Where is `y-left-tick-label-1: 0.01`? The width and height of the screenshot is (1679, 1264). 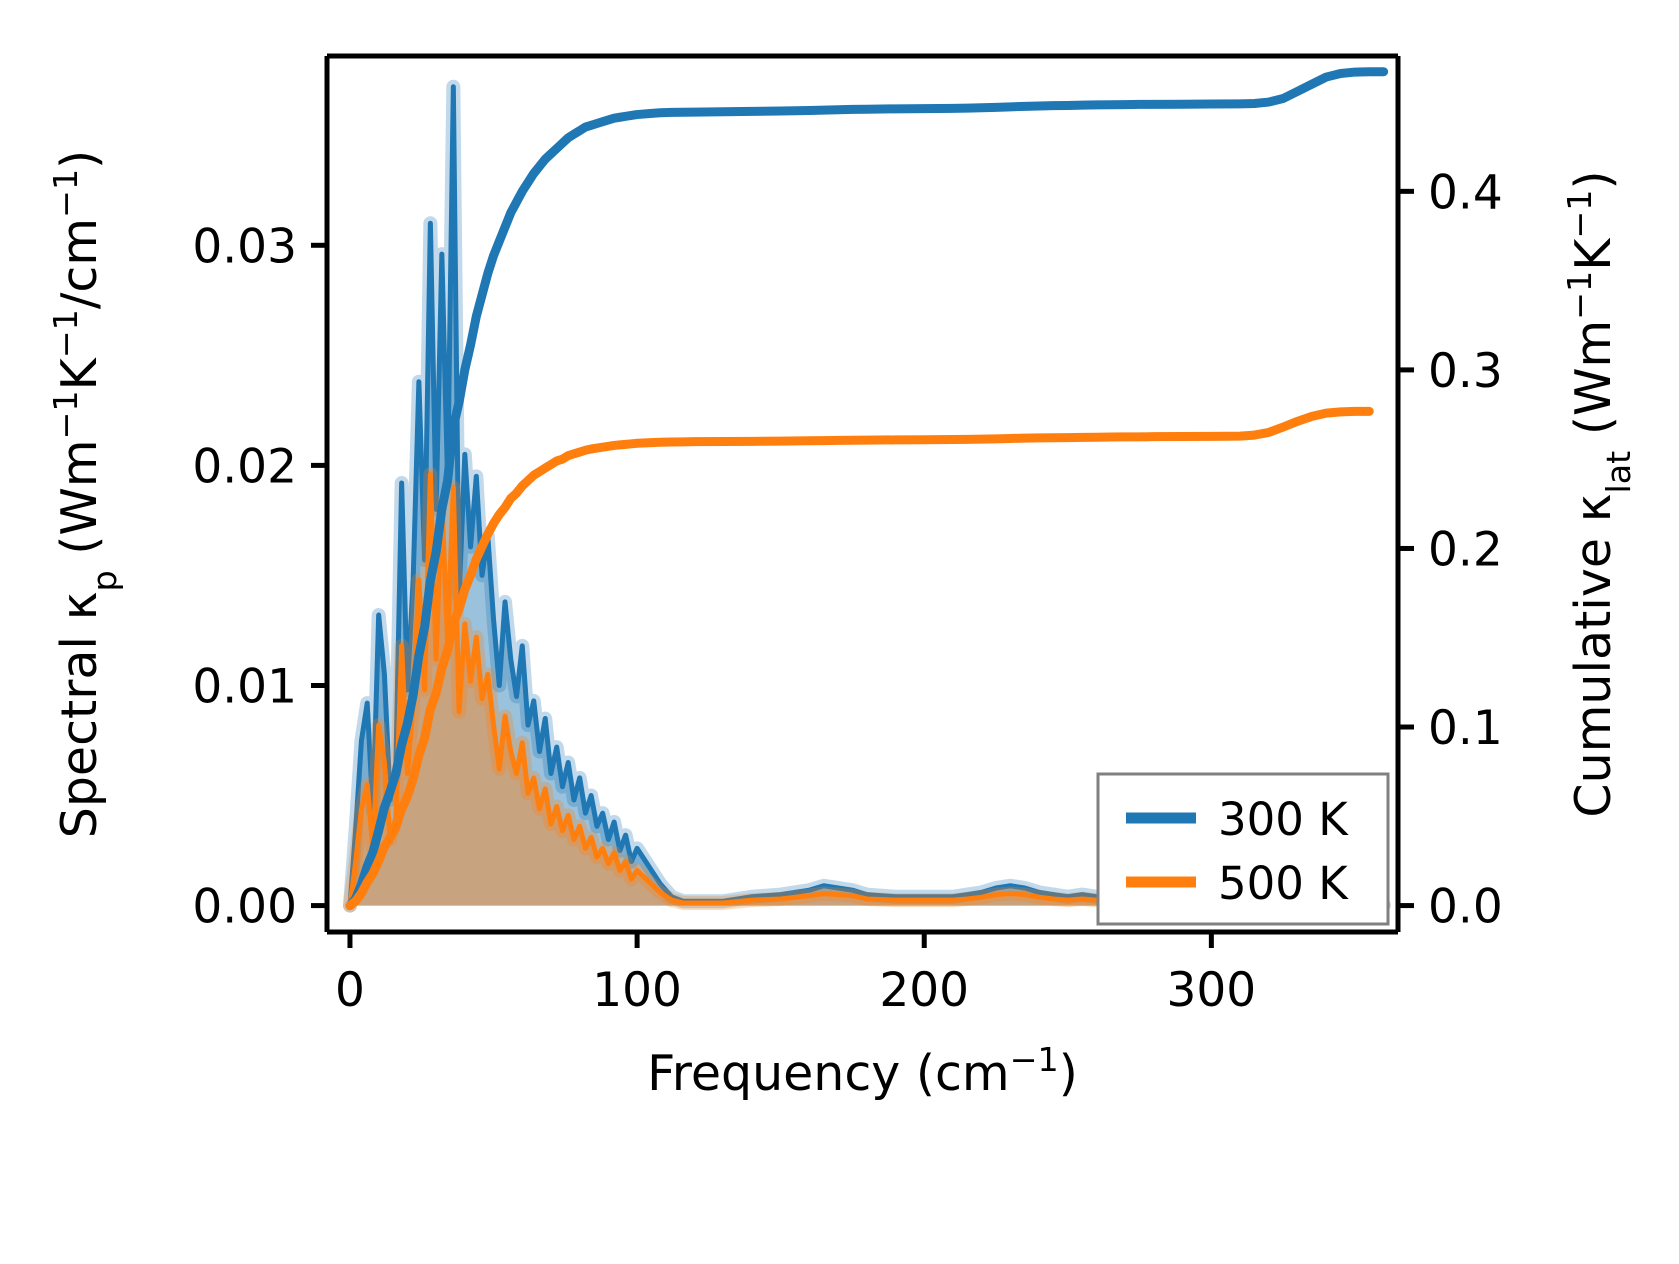
y-left-tick-label-1: 0.01 is located at coordinates (244, 686).